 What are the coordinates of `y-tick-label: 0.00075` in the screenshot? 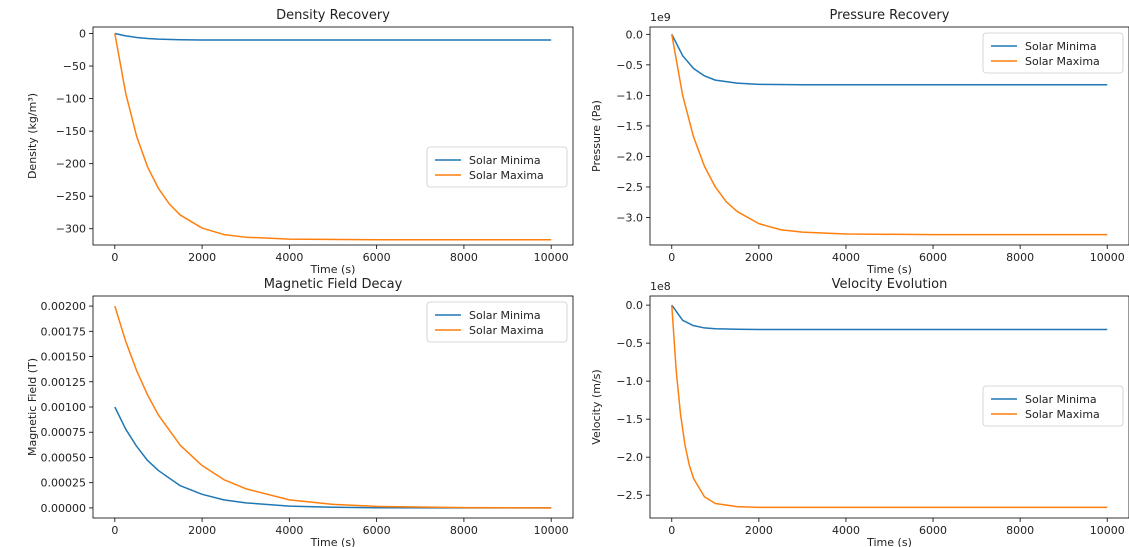 It's located at (64, 432).